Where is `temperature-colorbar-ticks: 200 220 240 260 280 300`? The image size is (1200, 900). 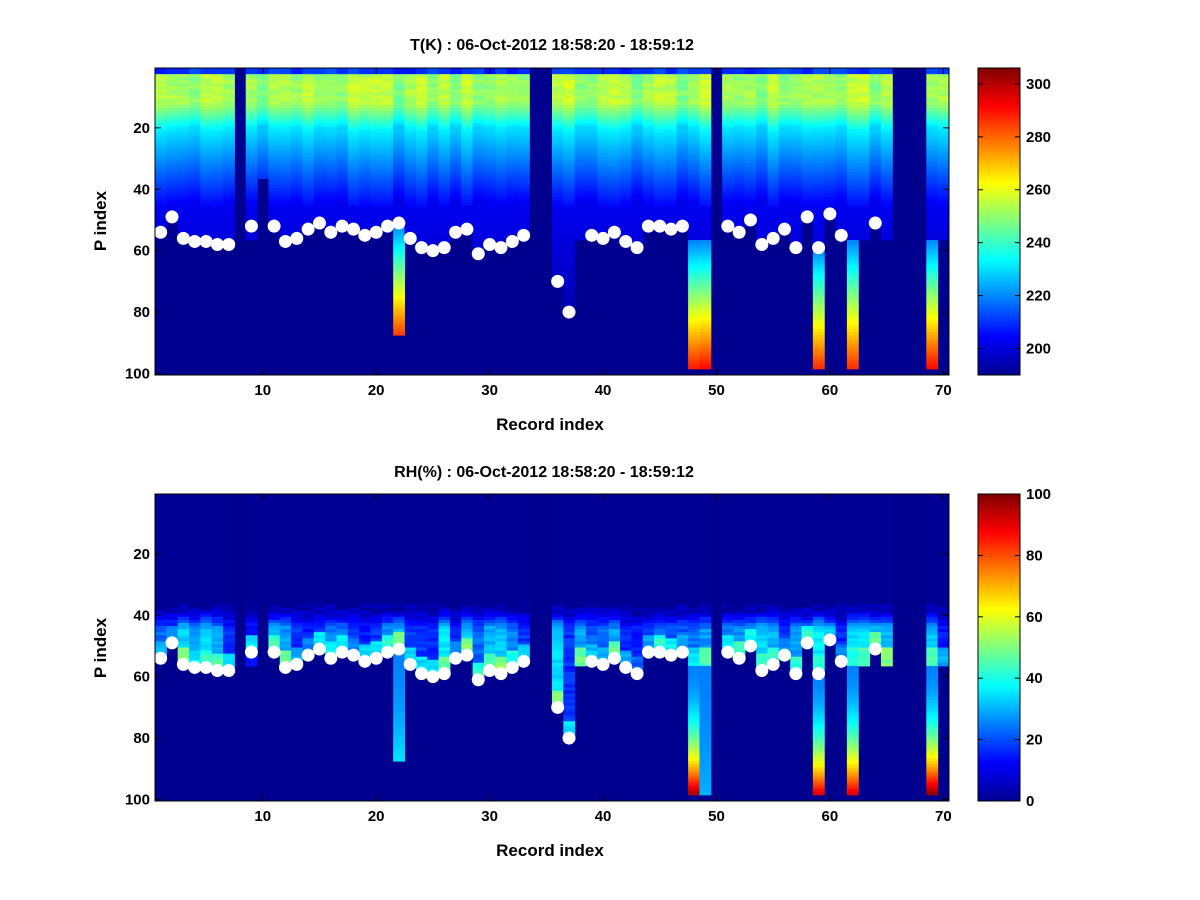 temperature-colorbar-ticks: 200 220 240 260 280 300 is located at coordinates (1014, 217).